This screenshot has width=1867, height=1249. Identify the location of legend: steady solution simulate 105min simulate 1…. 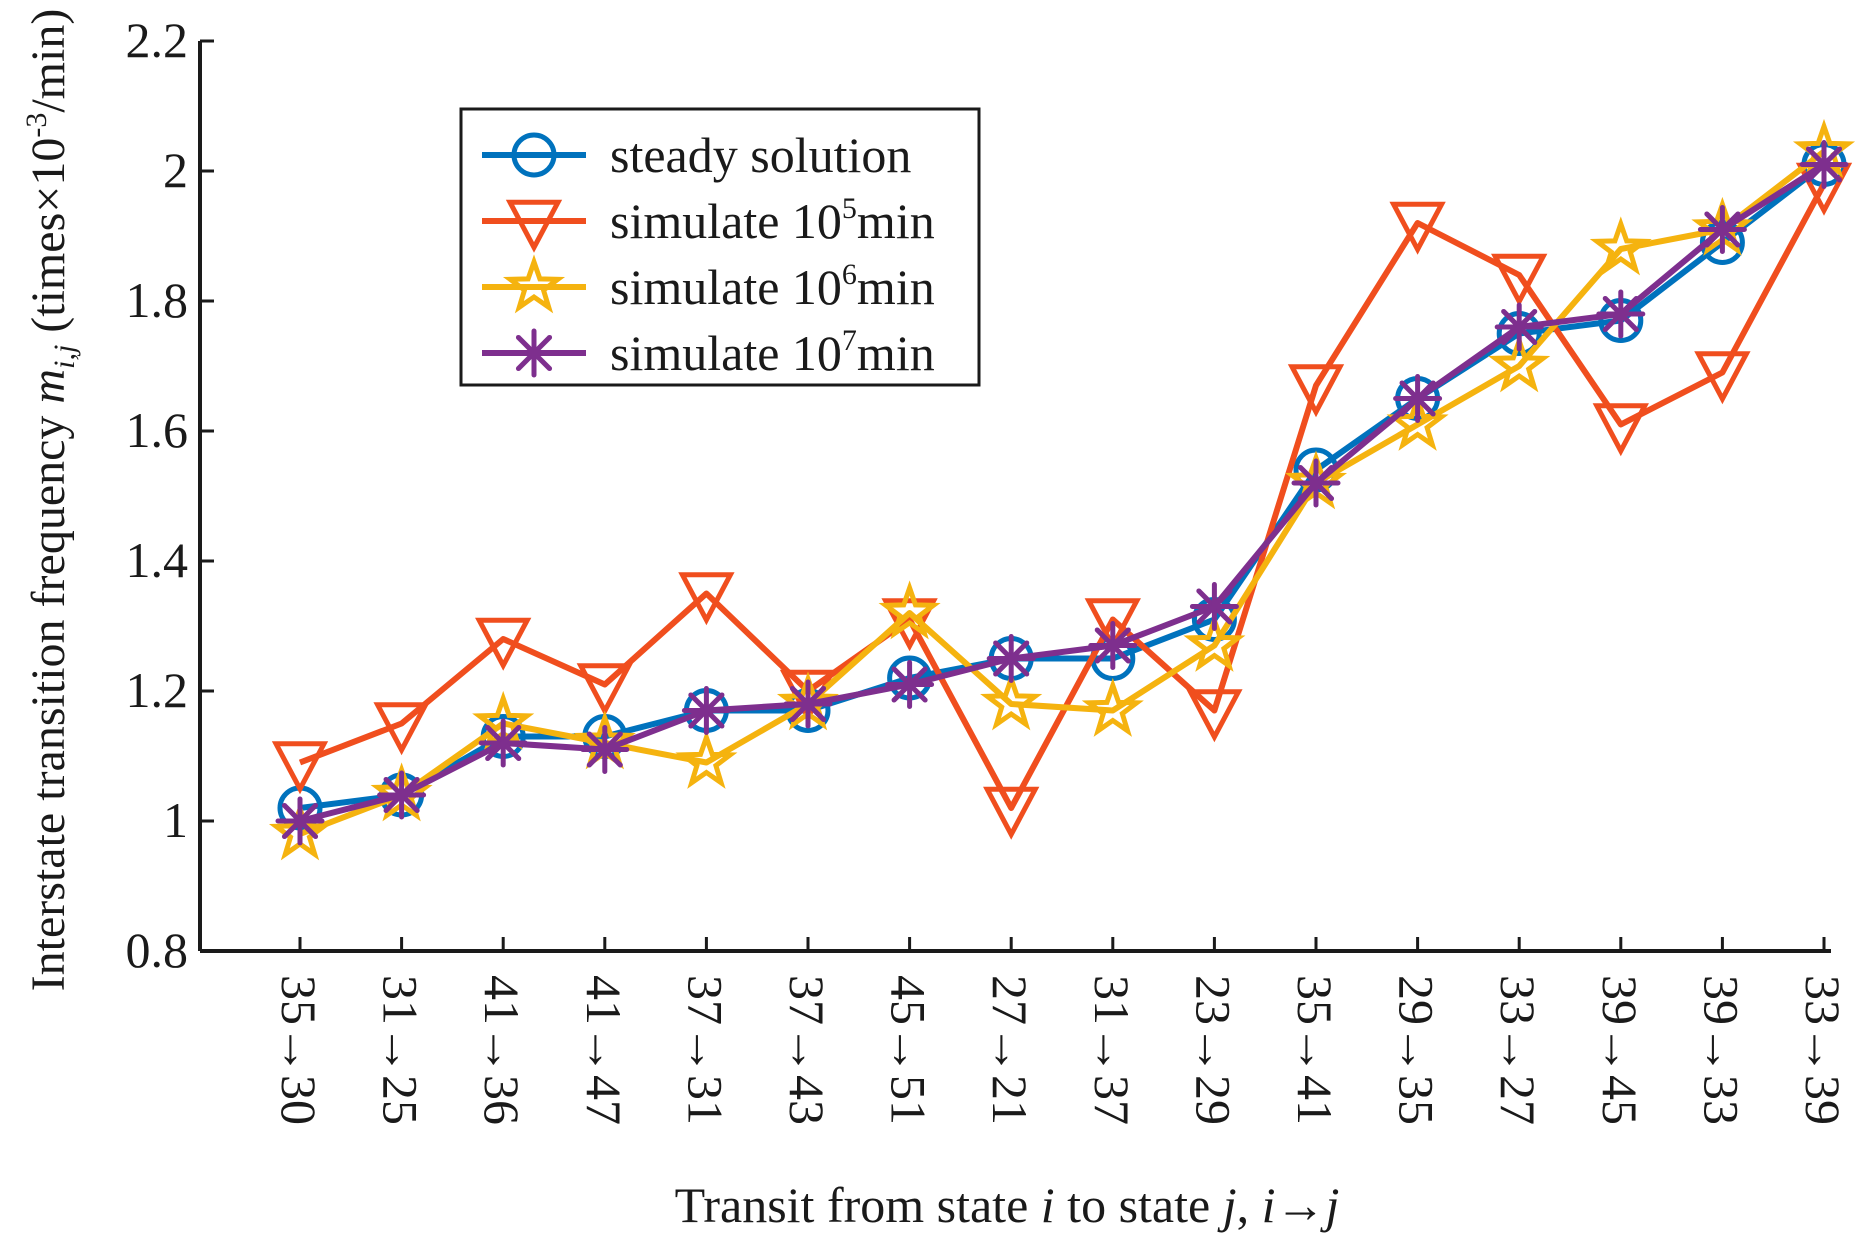
(720, 247).